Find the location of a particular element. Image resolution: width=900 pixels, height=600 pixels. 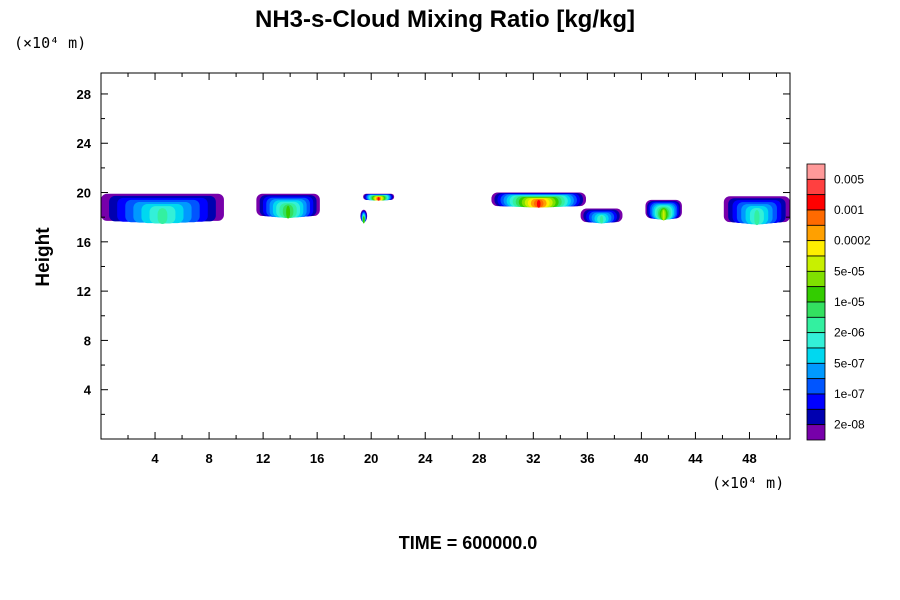

y-tick-label: 8 is located at coordinates (87, 340).